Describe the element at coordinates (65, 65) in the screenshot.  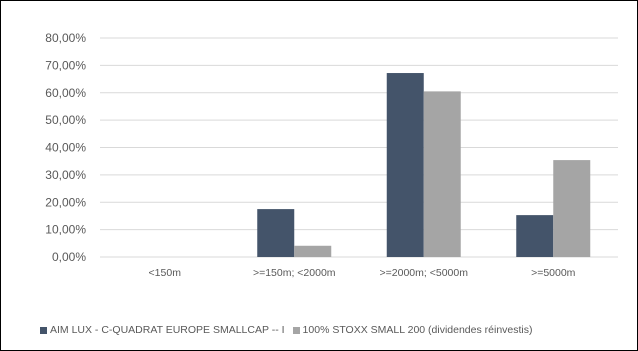
I see `y-tick-label: 70,00%` at that location.